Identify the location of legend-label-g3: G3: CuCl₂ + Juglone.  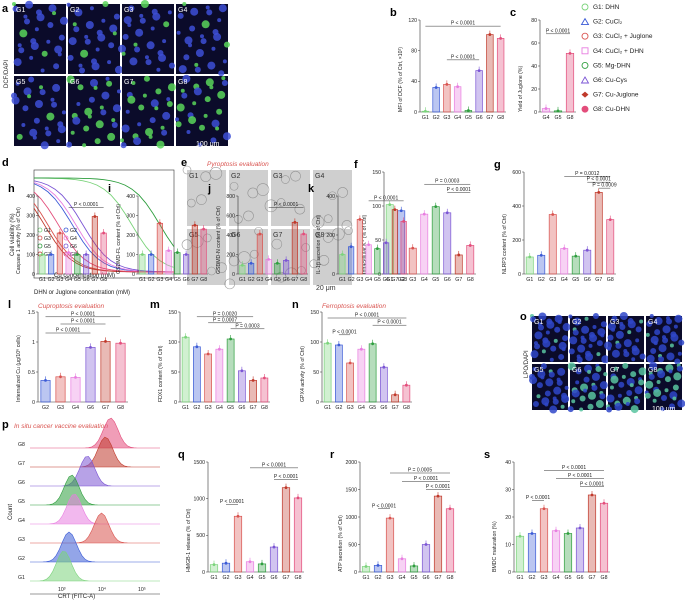
(623, 36).